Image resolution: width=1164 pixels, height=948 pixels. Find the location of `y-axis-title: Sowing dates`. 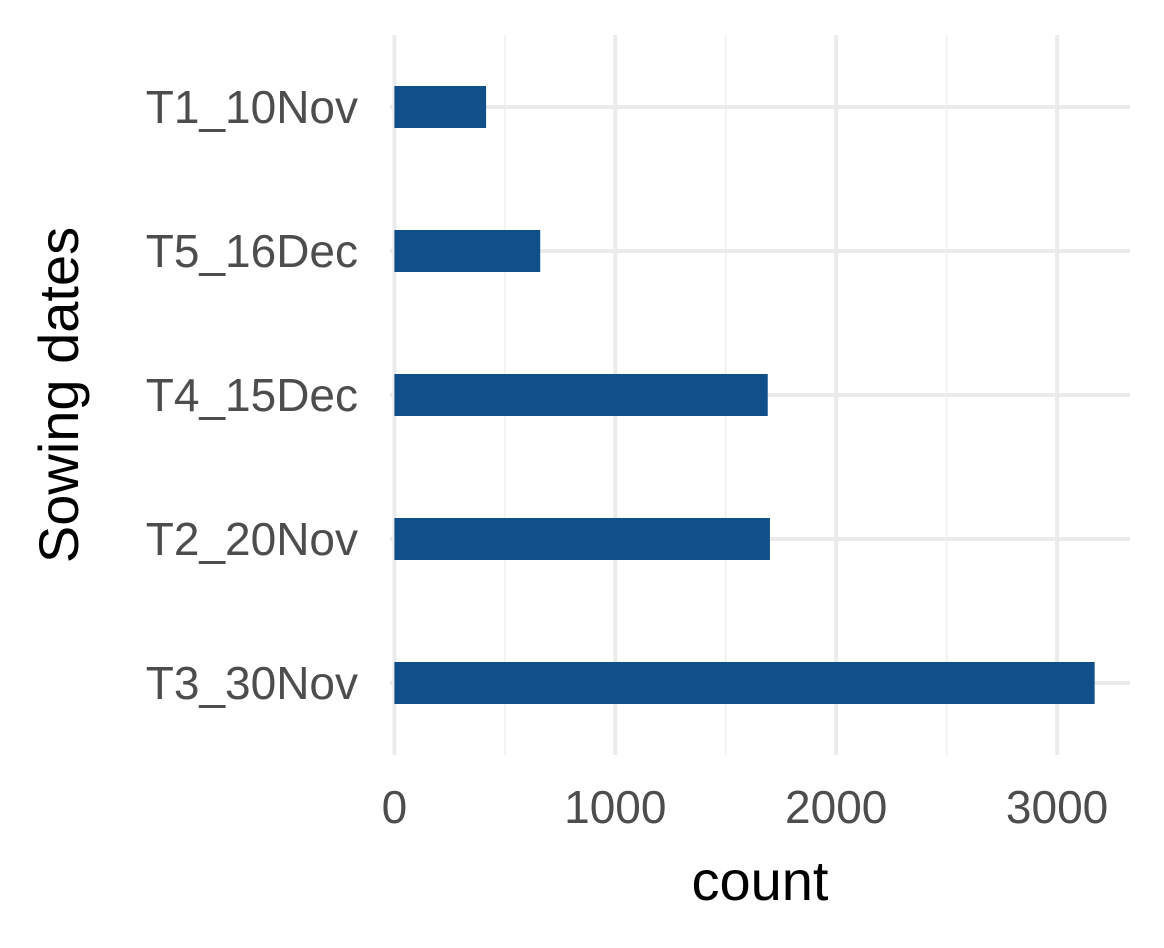

y-axis-title: Sowing dates is located at coordinates (58, 395).